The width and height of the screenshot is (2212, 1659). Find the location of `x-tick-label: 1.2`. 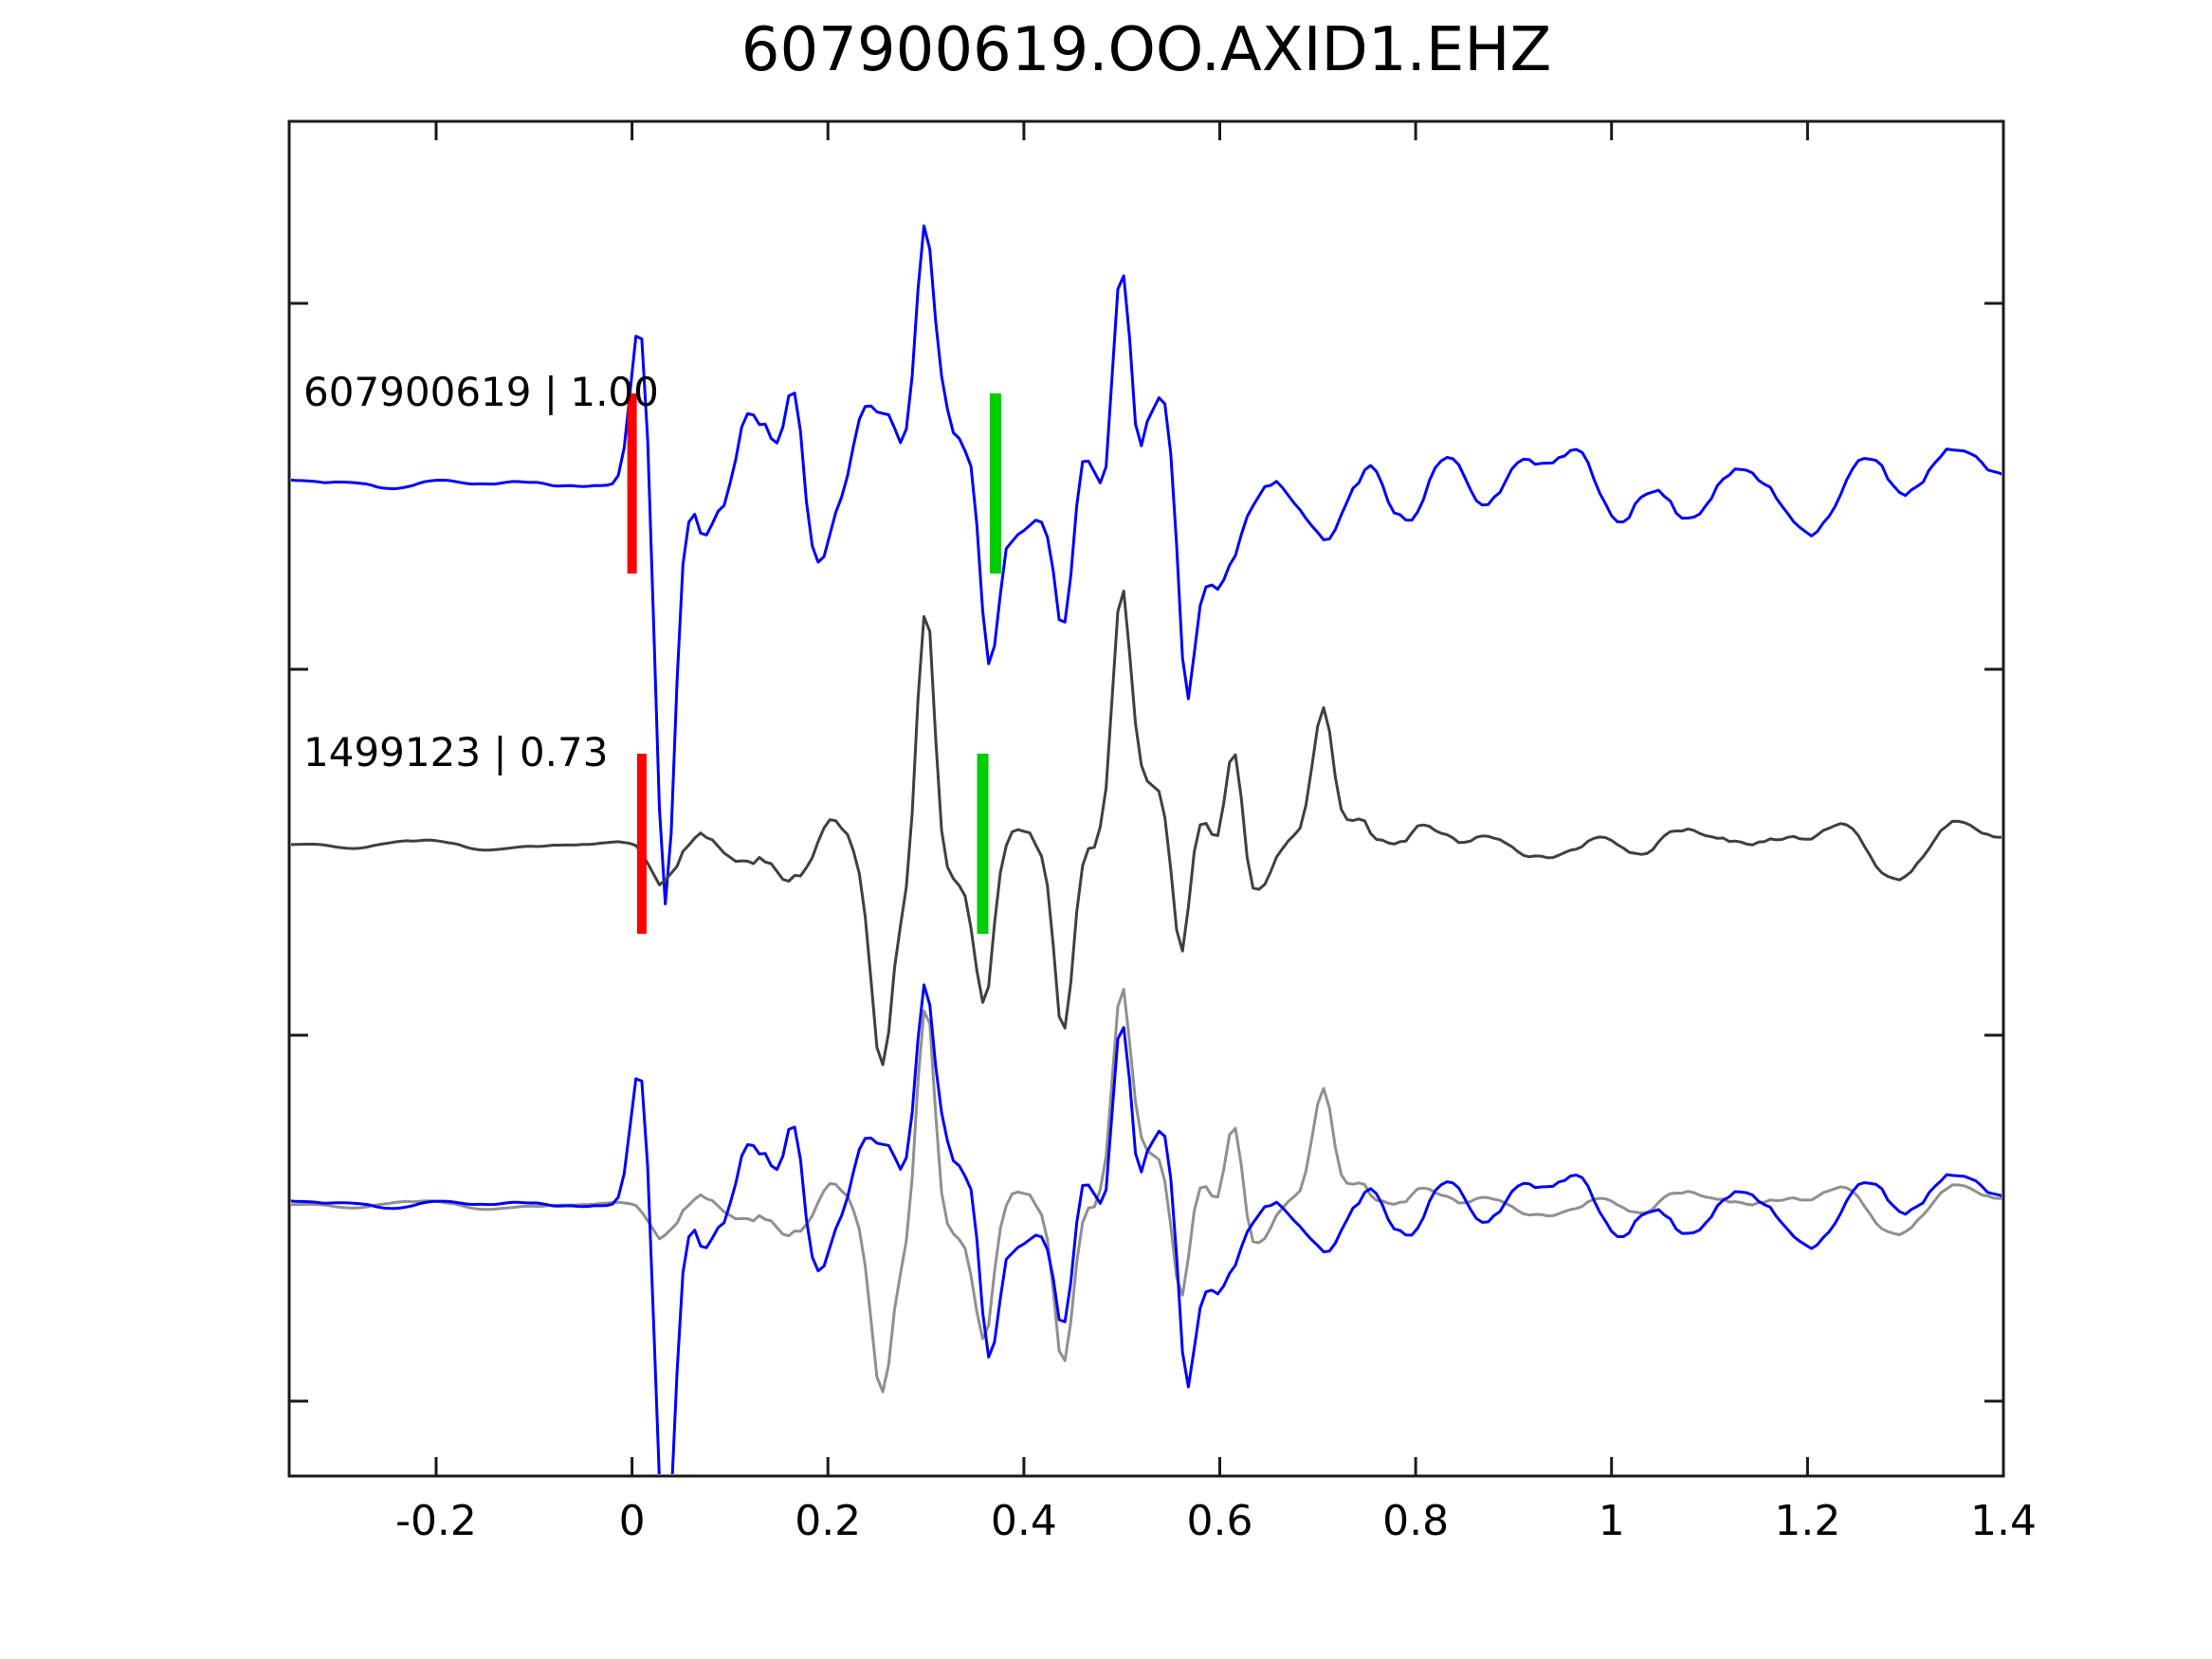

x-tick-label: 1.2 is located at coordinates (1807, 1521).